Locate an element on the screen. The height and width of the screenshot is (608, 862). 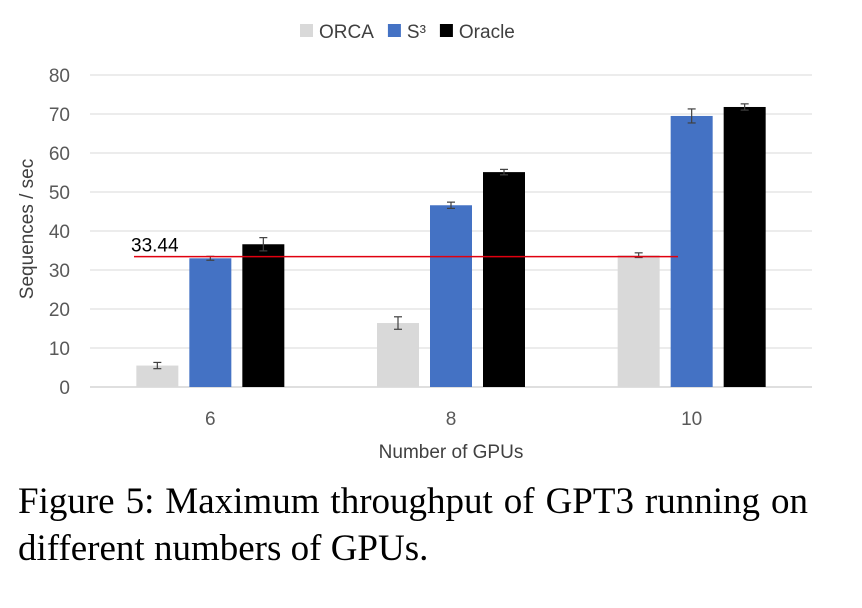
y-tick-label: 20 is located at coordinates (59, 310).